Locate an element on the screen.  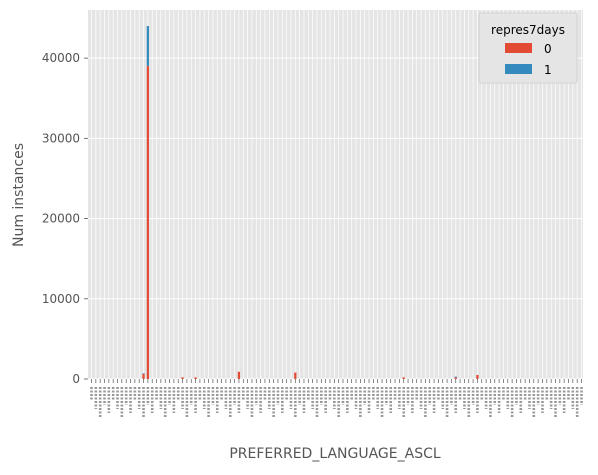
legend-label-1: 1 is located at coordinates (548, 70).